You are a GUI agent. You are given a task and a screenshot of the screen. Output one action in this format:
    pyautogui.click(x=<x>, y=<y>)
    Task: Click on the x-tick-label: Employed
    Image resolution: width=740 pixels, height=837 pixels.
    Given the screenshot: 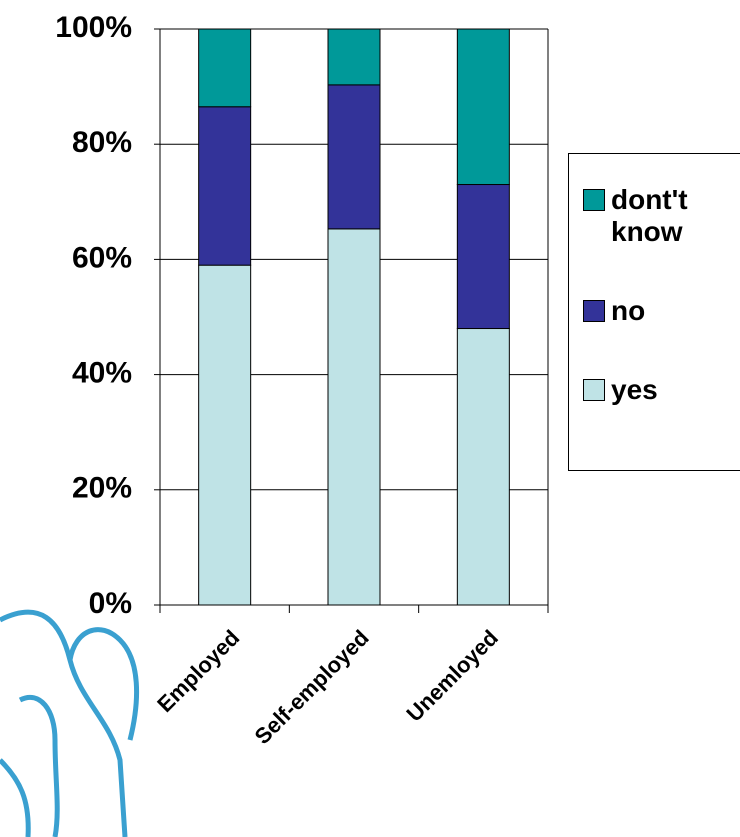 What is the action you would take?
    pyautogui.click(x=198, y=671)
    